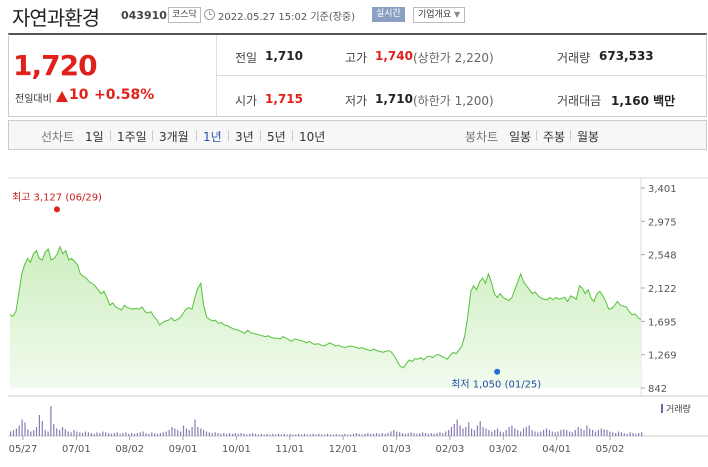 This screenshot has width=708, height=467. Describe the element at coordinates (23, 449) in the screenshot. I see `x-tick-label: 05/27` at that location.